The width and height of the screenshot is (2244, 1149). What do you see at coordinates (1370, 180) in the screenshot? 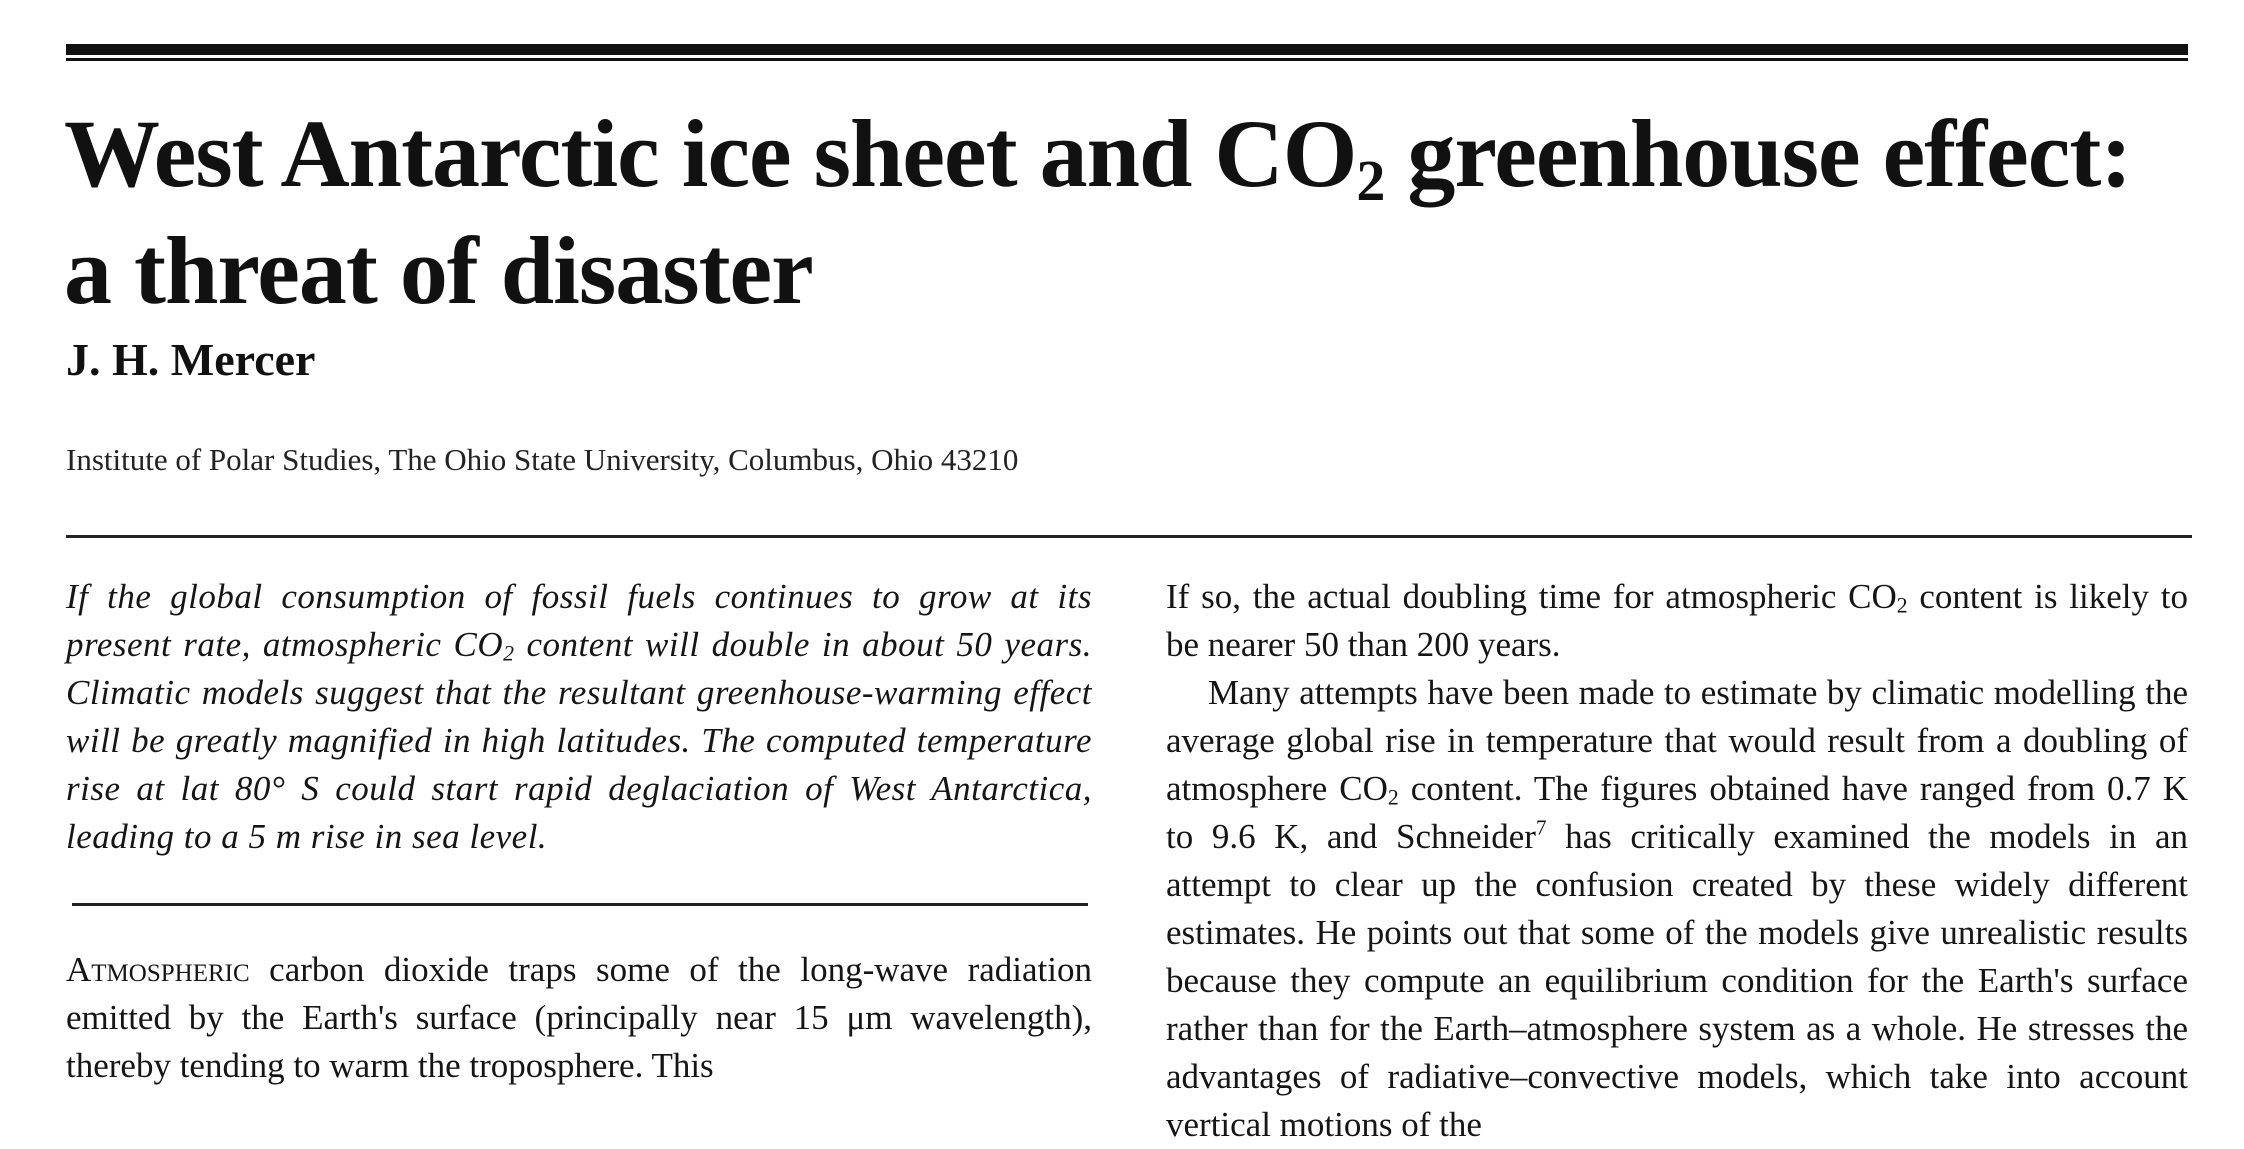
I see `title-subscript: 2` at bounding box center [1370, 180].